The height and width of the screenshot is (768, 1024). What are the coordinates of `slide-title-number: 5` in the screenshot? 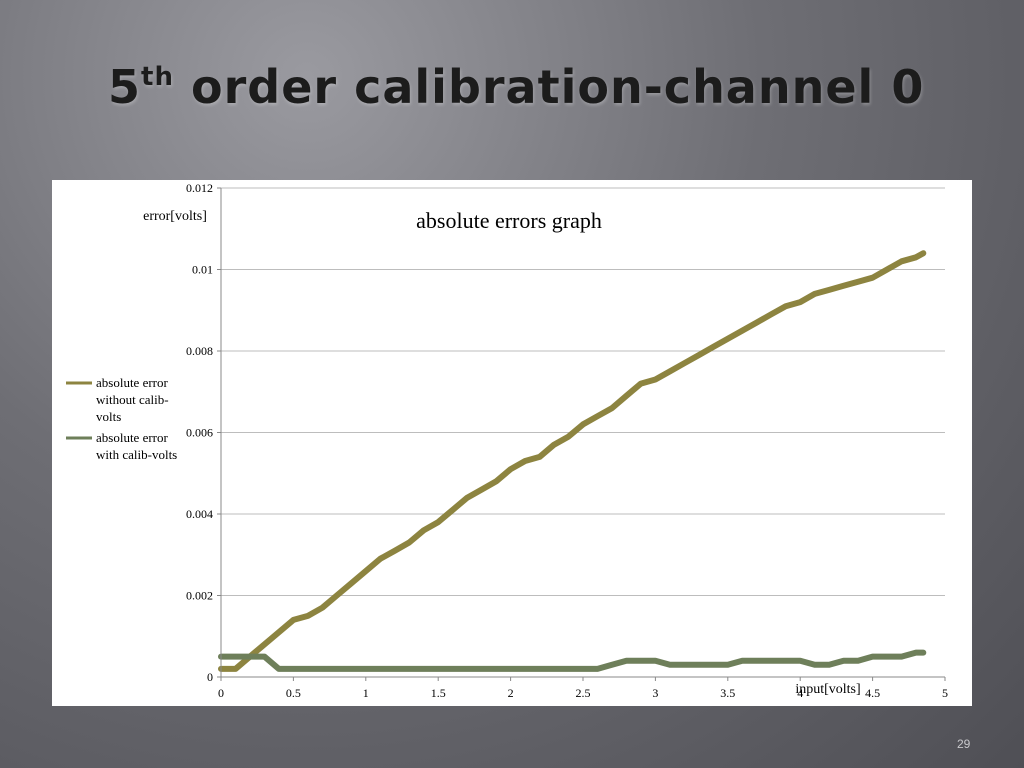 It's located at (125, 87).